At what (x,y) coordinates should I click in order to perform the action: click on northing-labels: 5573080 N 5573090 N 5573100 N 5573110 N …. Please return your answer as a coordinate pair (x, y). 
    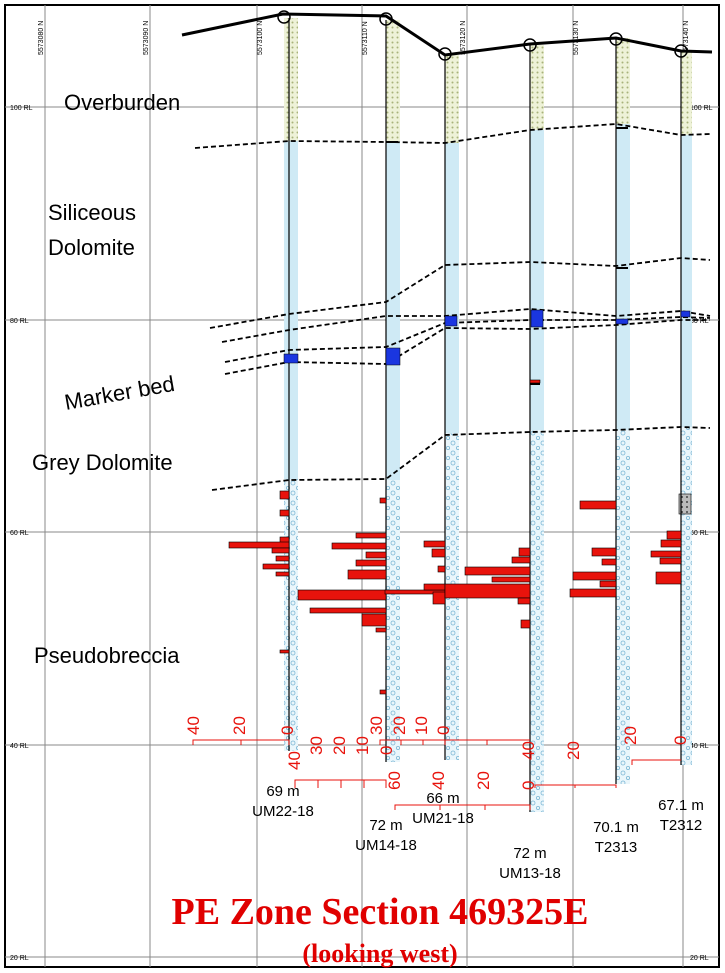
    Looking at the image, I should click on (364, 38).